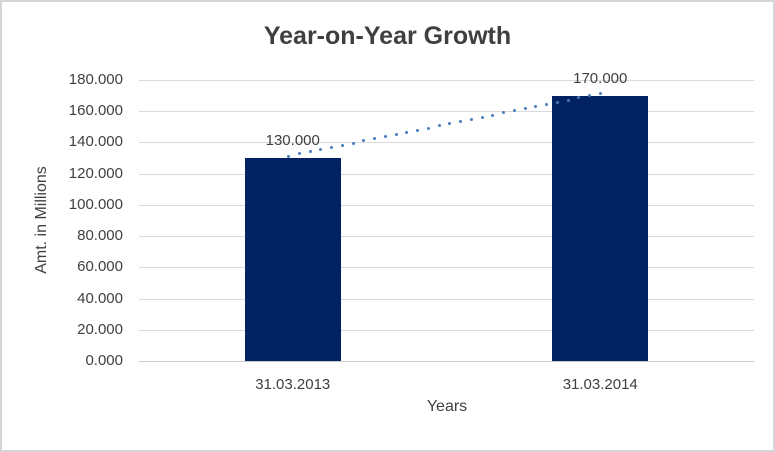  What do you see at coordinates (292, 141) in the screenshot?
I see `bar-value-label: 130.000` at bounding box center [292, 141].